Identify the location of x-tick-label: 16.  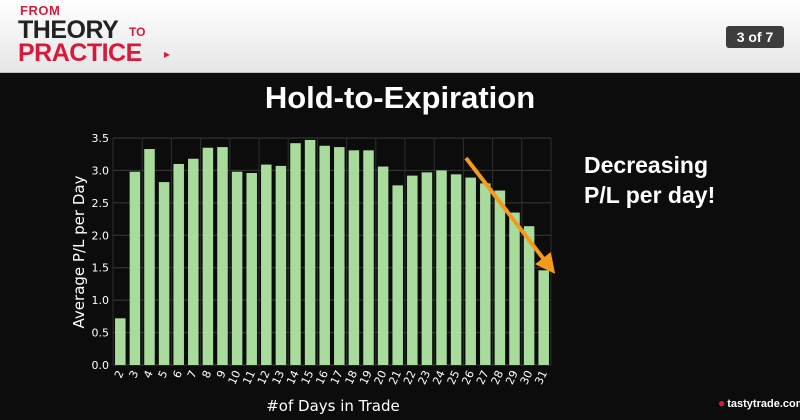
(322, 377).